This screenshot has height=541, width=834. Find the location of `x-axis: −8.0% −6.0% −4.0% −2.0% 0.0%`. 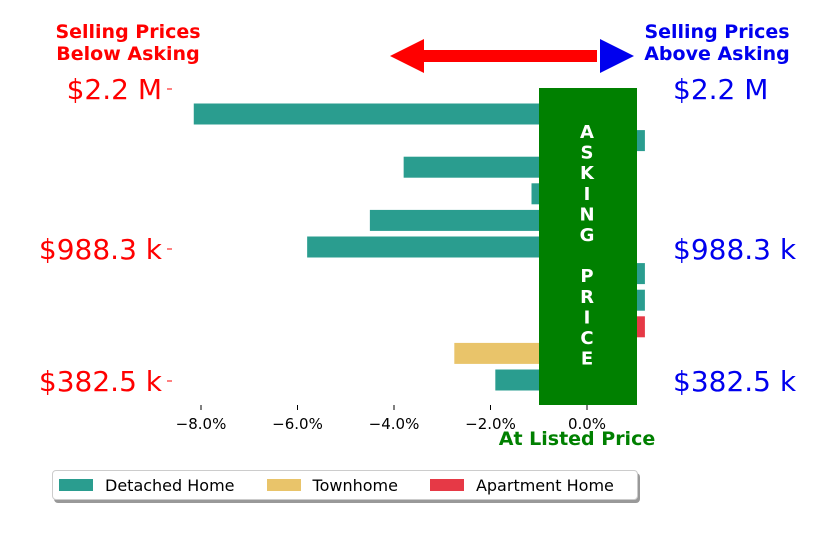

x-axis: −8.0% −6.0% −4.0% −2.0% 0.0% is located at coordinates (391, 419).